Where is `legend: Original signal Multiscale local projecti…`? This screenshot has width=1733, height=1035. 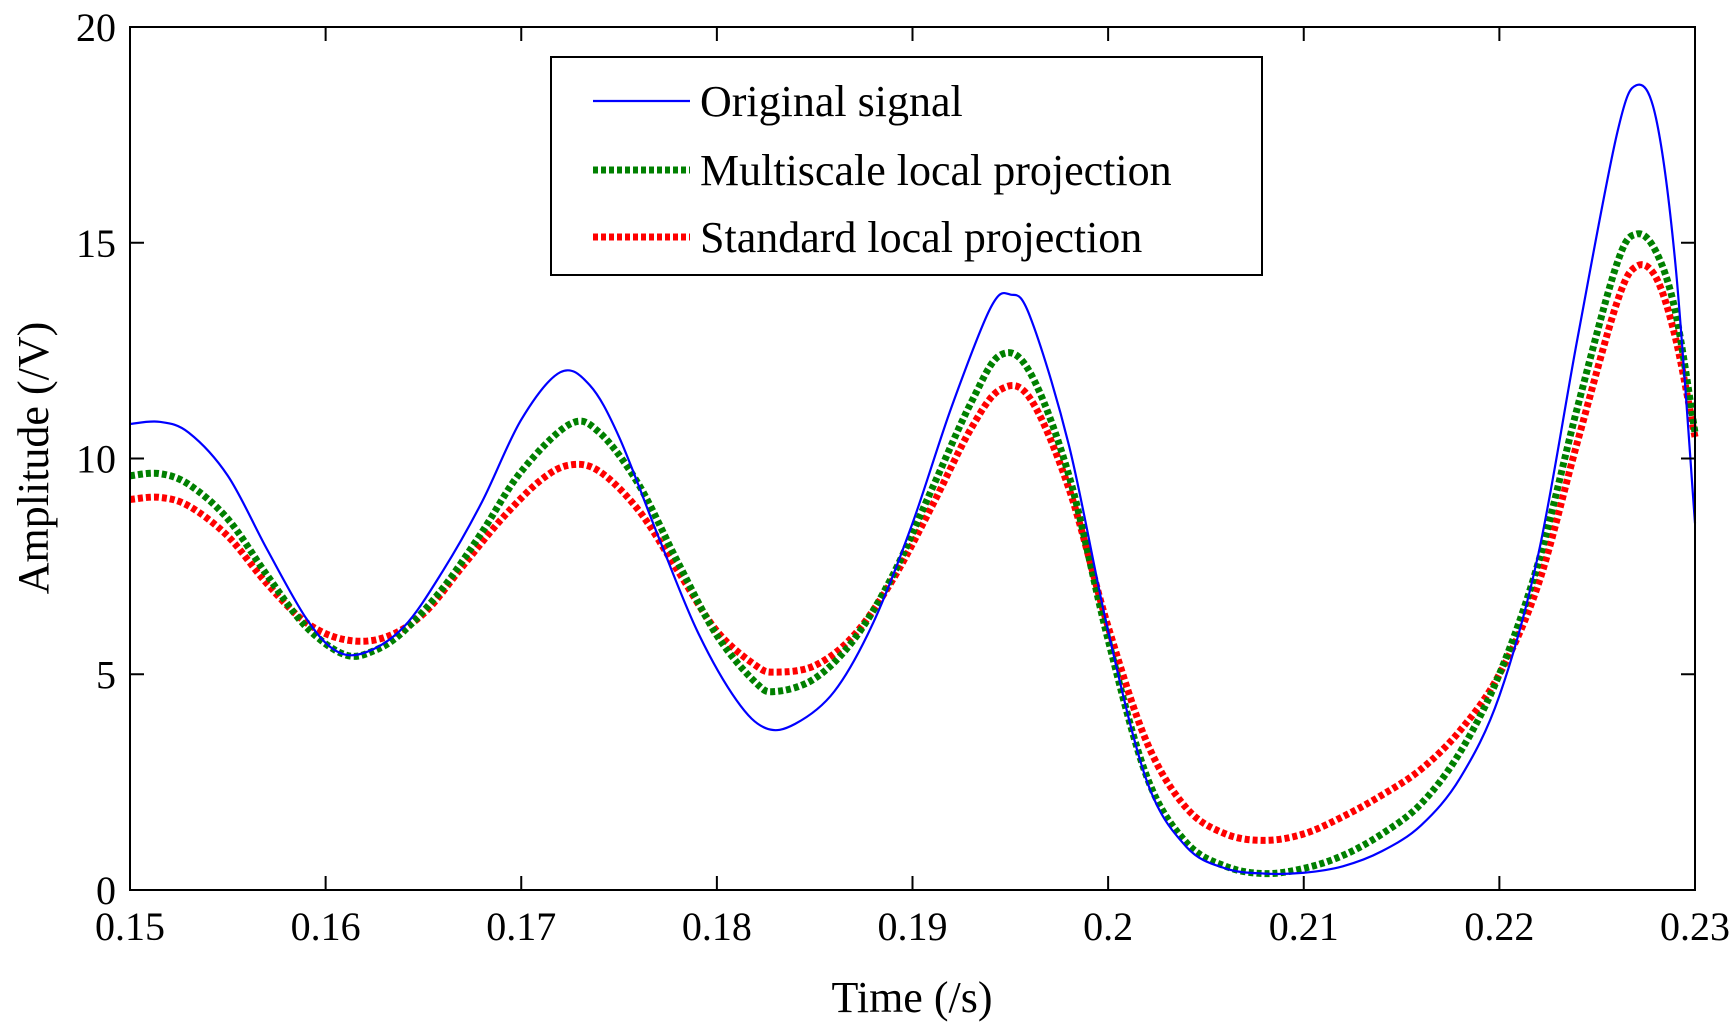
legend: Original signal Multiscale local projecti… is located at coordinates (906, 166).